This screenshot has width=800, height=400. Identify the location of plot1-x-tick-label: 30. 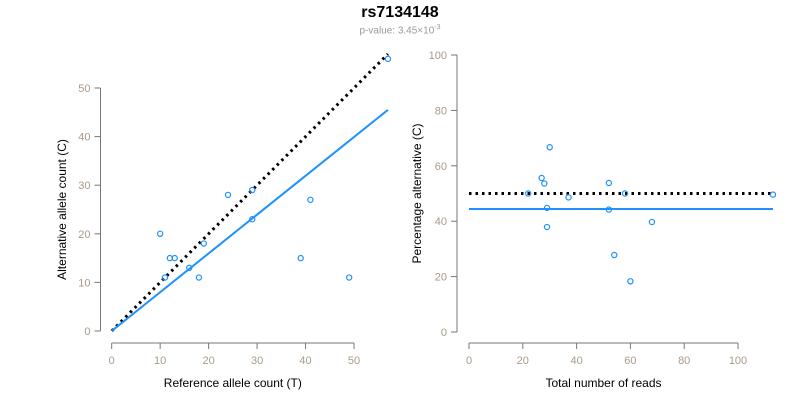
(257, 361).